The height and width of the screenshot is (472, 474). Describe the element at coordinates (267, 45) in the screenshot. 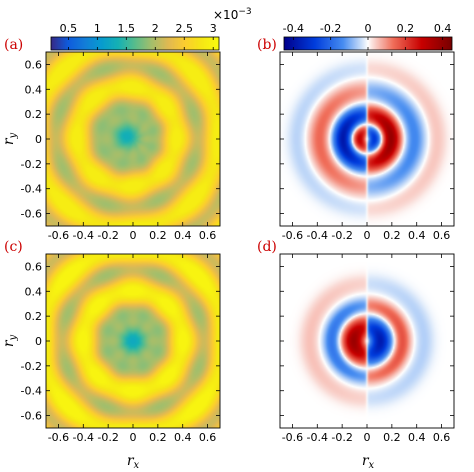

I see `panel-label: (b)` at that location.